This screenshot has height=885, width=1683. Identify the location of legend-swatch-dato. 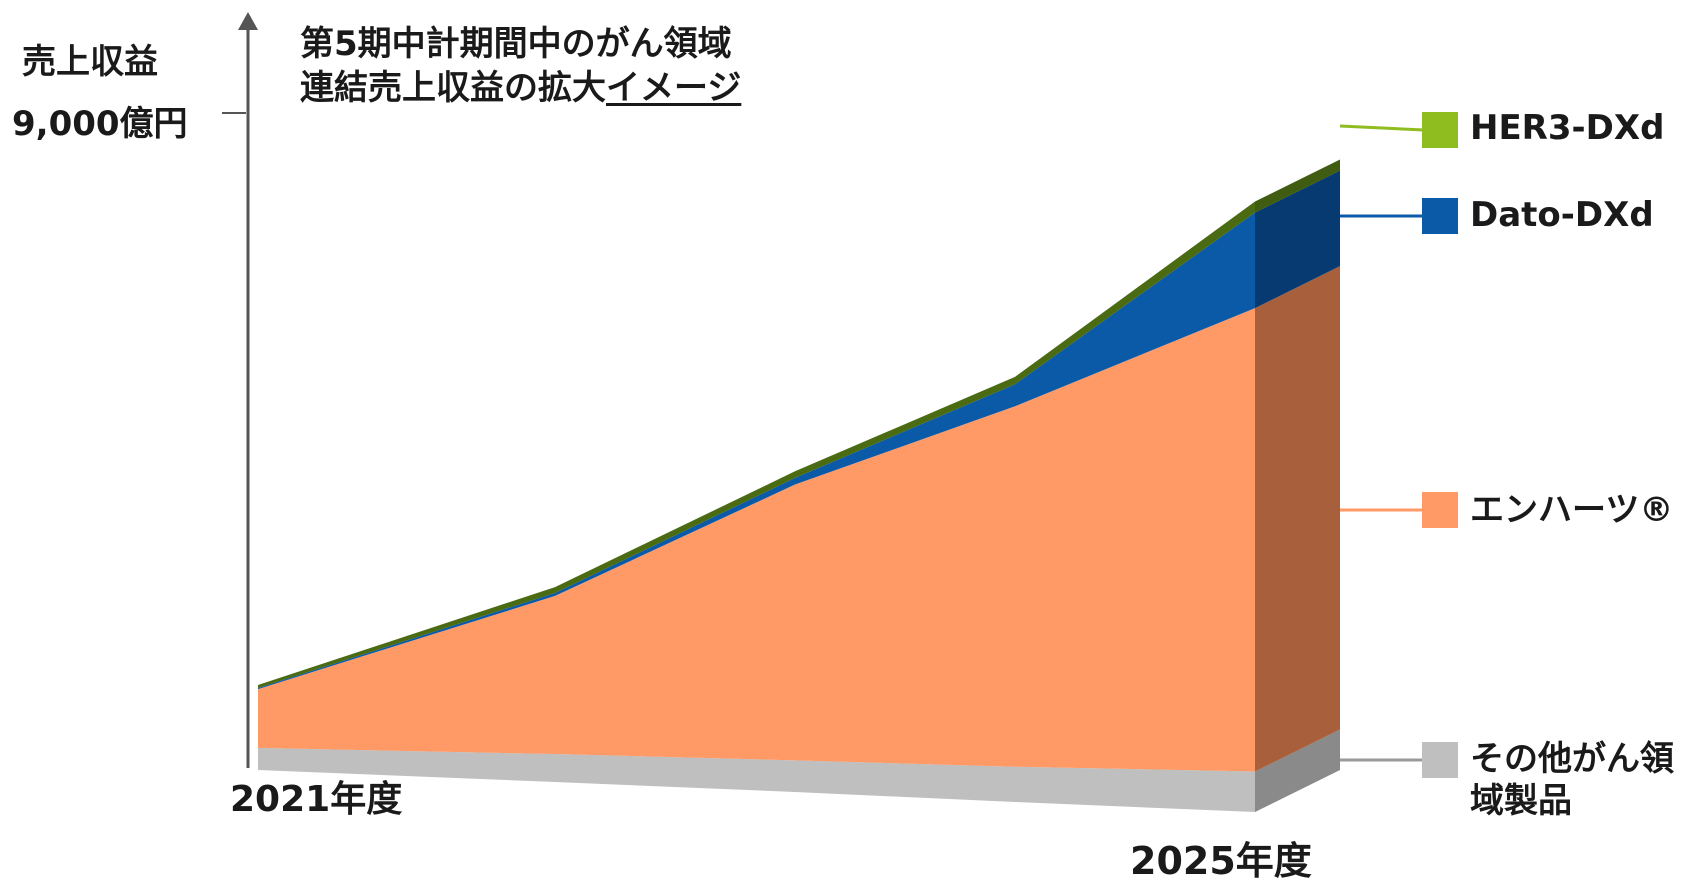
(1440, 216).